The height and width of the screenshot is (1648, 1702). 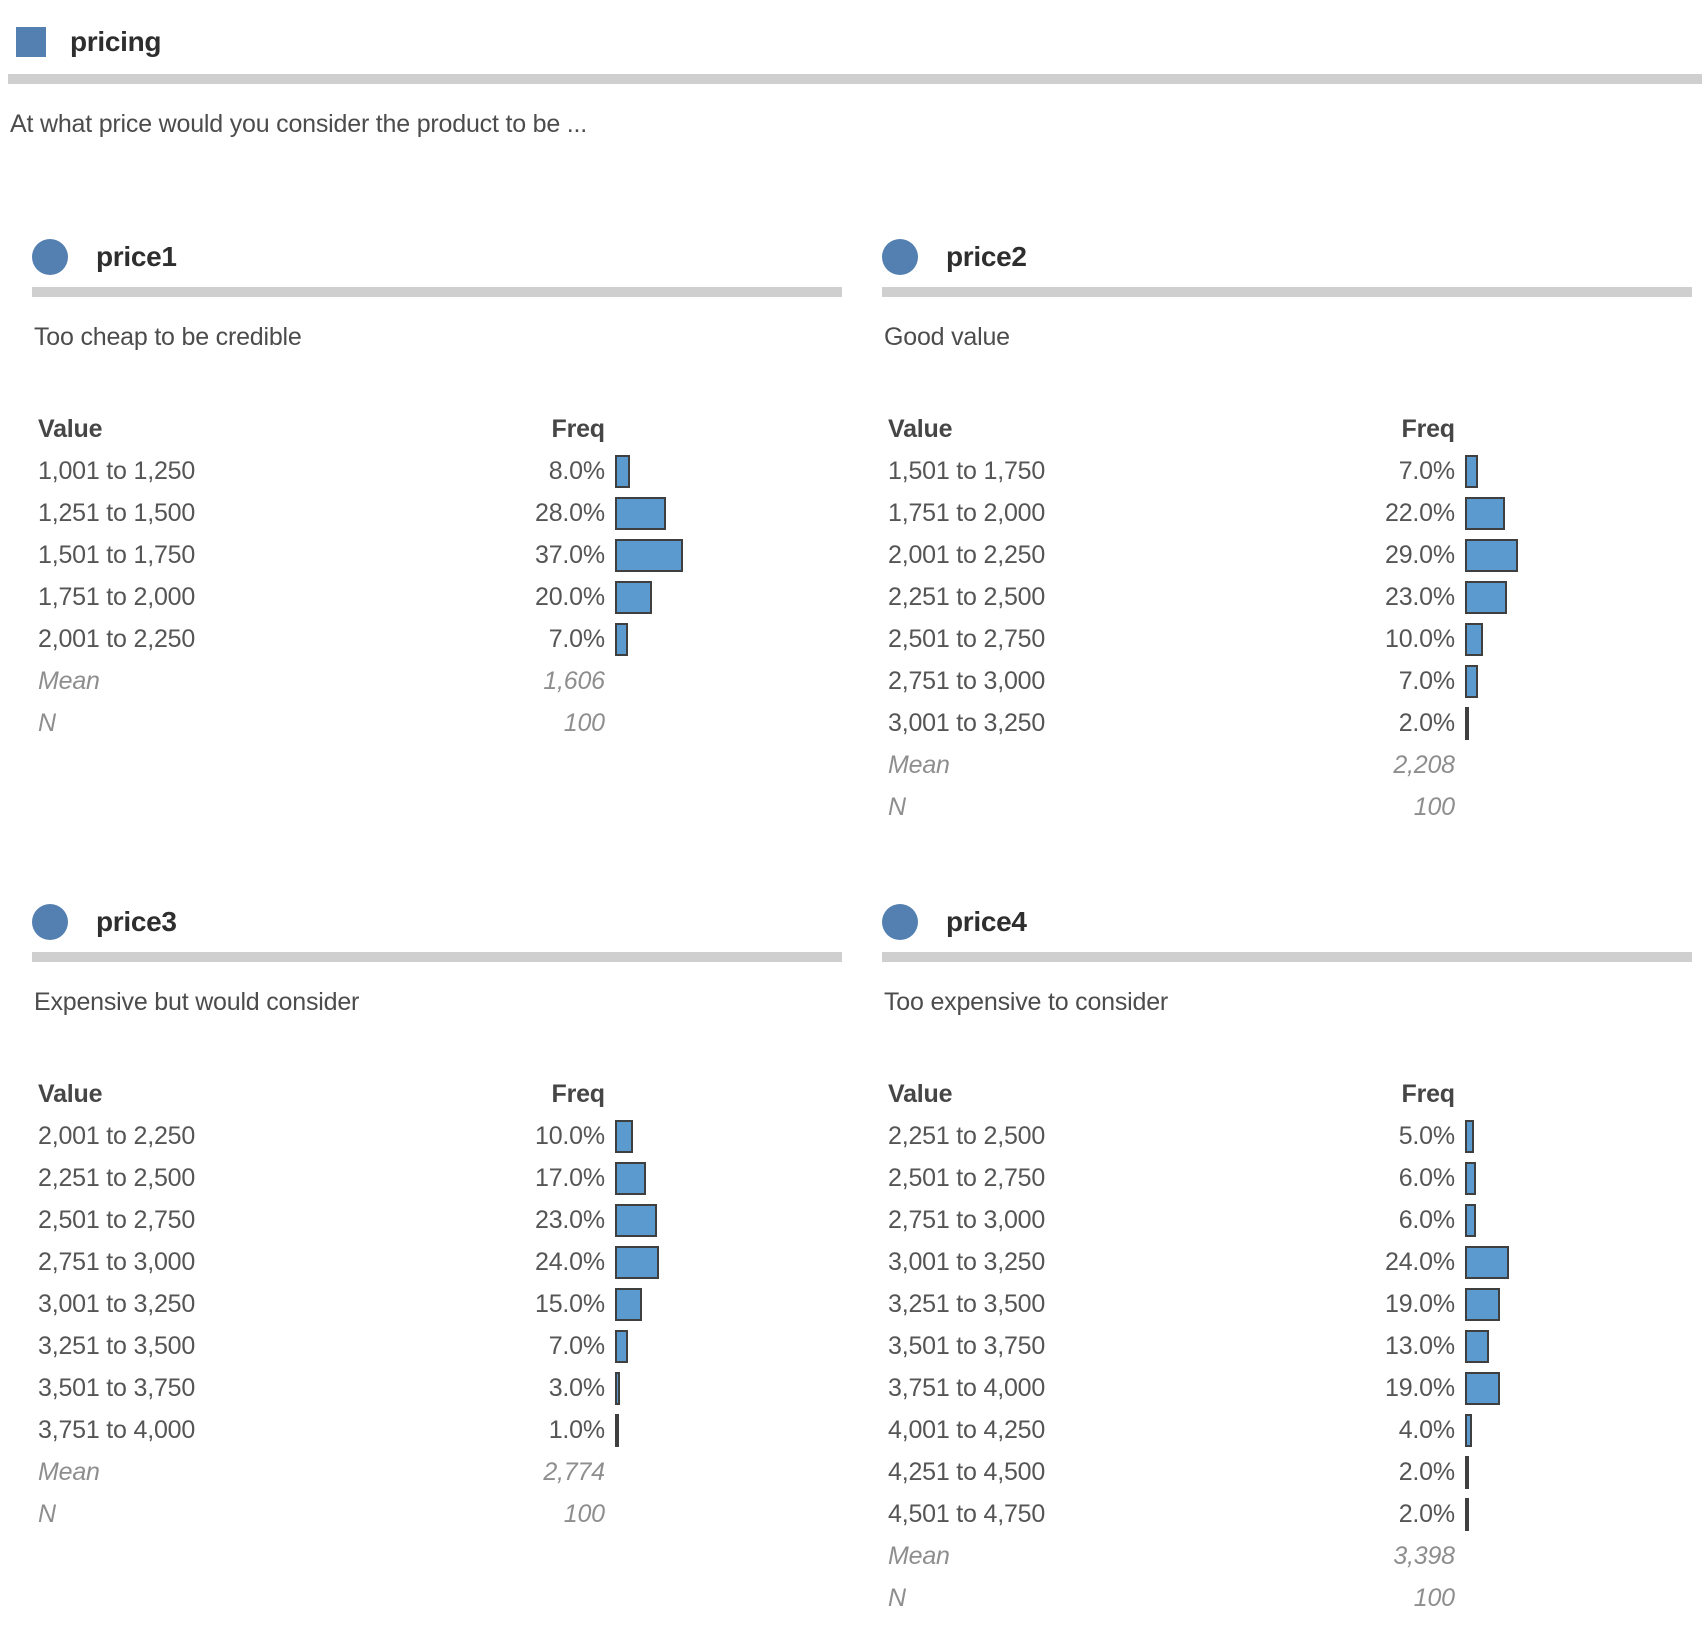 What do you see at coordinates (1419, 554) in the screenshot?
I see `freq-cell: 29.0%` at bounding box center [1419, 554].